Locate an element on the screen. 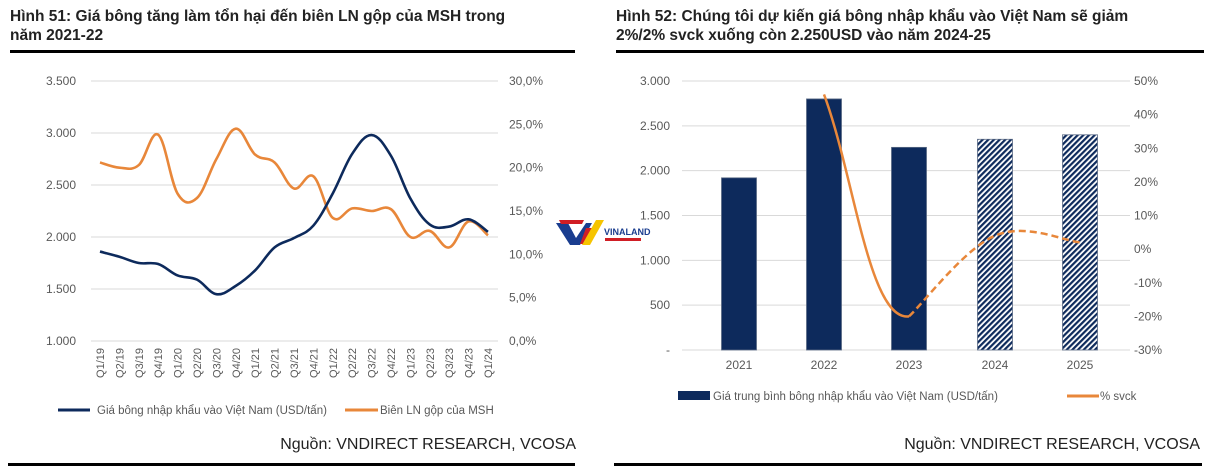 This screenshot has width=1209, height=475. logo-text: VINALAND is located at coordinates (627, 232).